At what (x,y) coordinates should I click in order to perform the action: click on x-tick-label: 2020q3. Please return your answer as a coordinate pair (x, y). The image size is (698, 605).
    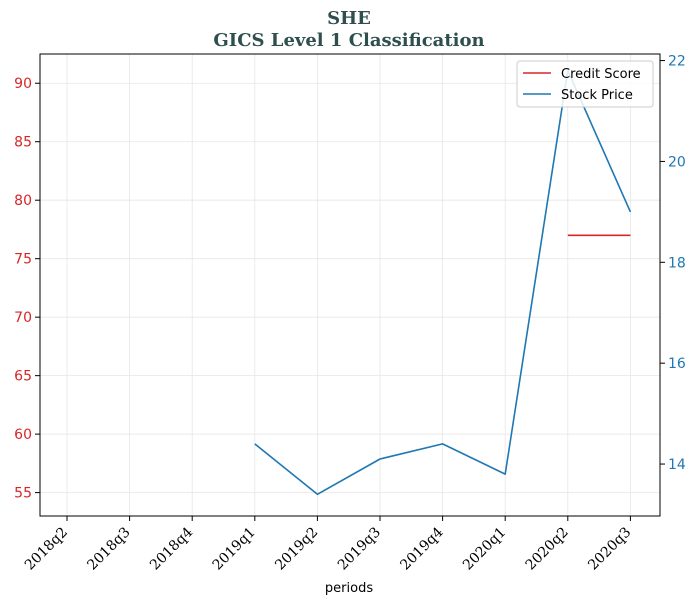
    Looking at the image, I should click on (609, 548).